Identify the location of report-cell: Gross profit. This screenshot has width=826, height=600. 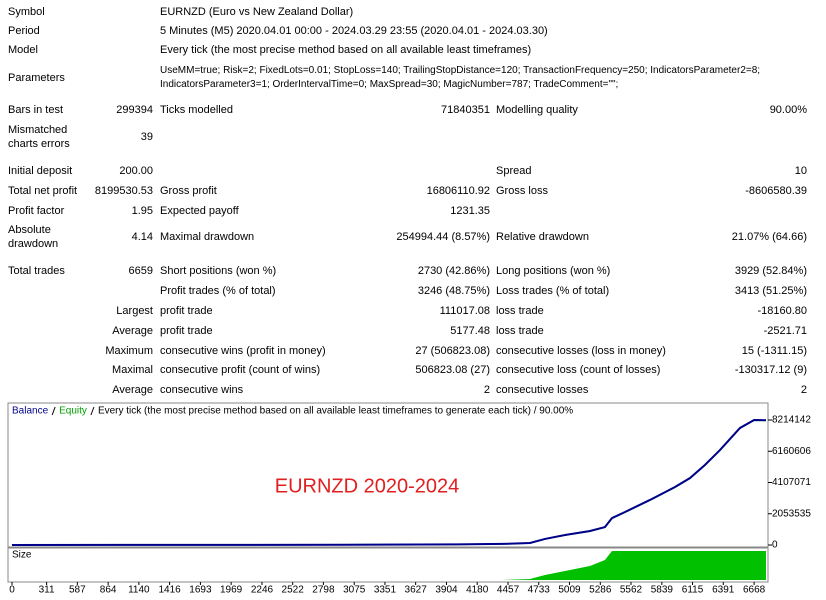
(188, 191).